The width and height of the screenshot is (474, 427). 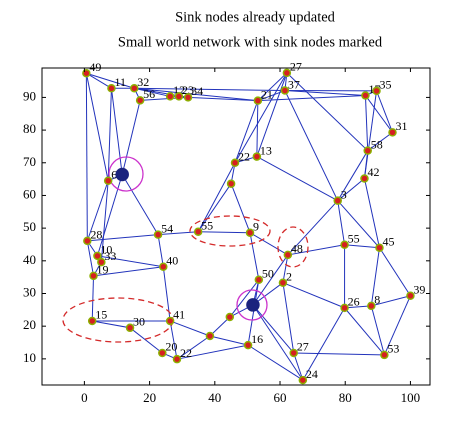 What do you see at coordinates (267, 94) in the screenshot?
I see `node-label: 21` at bounding box center [267, 94].